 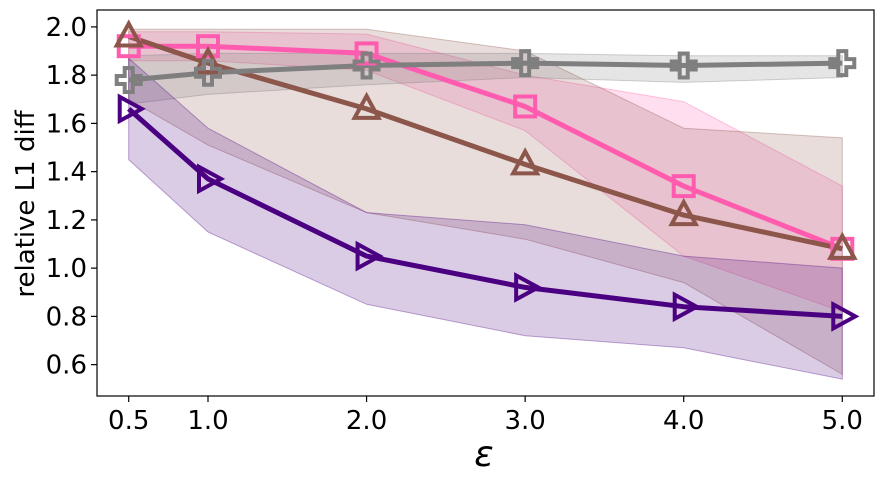 I want to click on y-tick-label: 1.2, so click(x=66, y=221).